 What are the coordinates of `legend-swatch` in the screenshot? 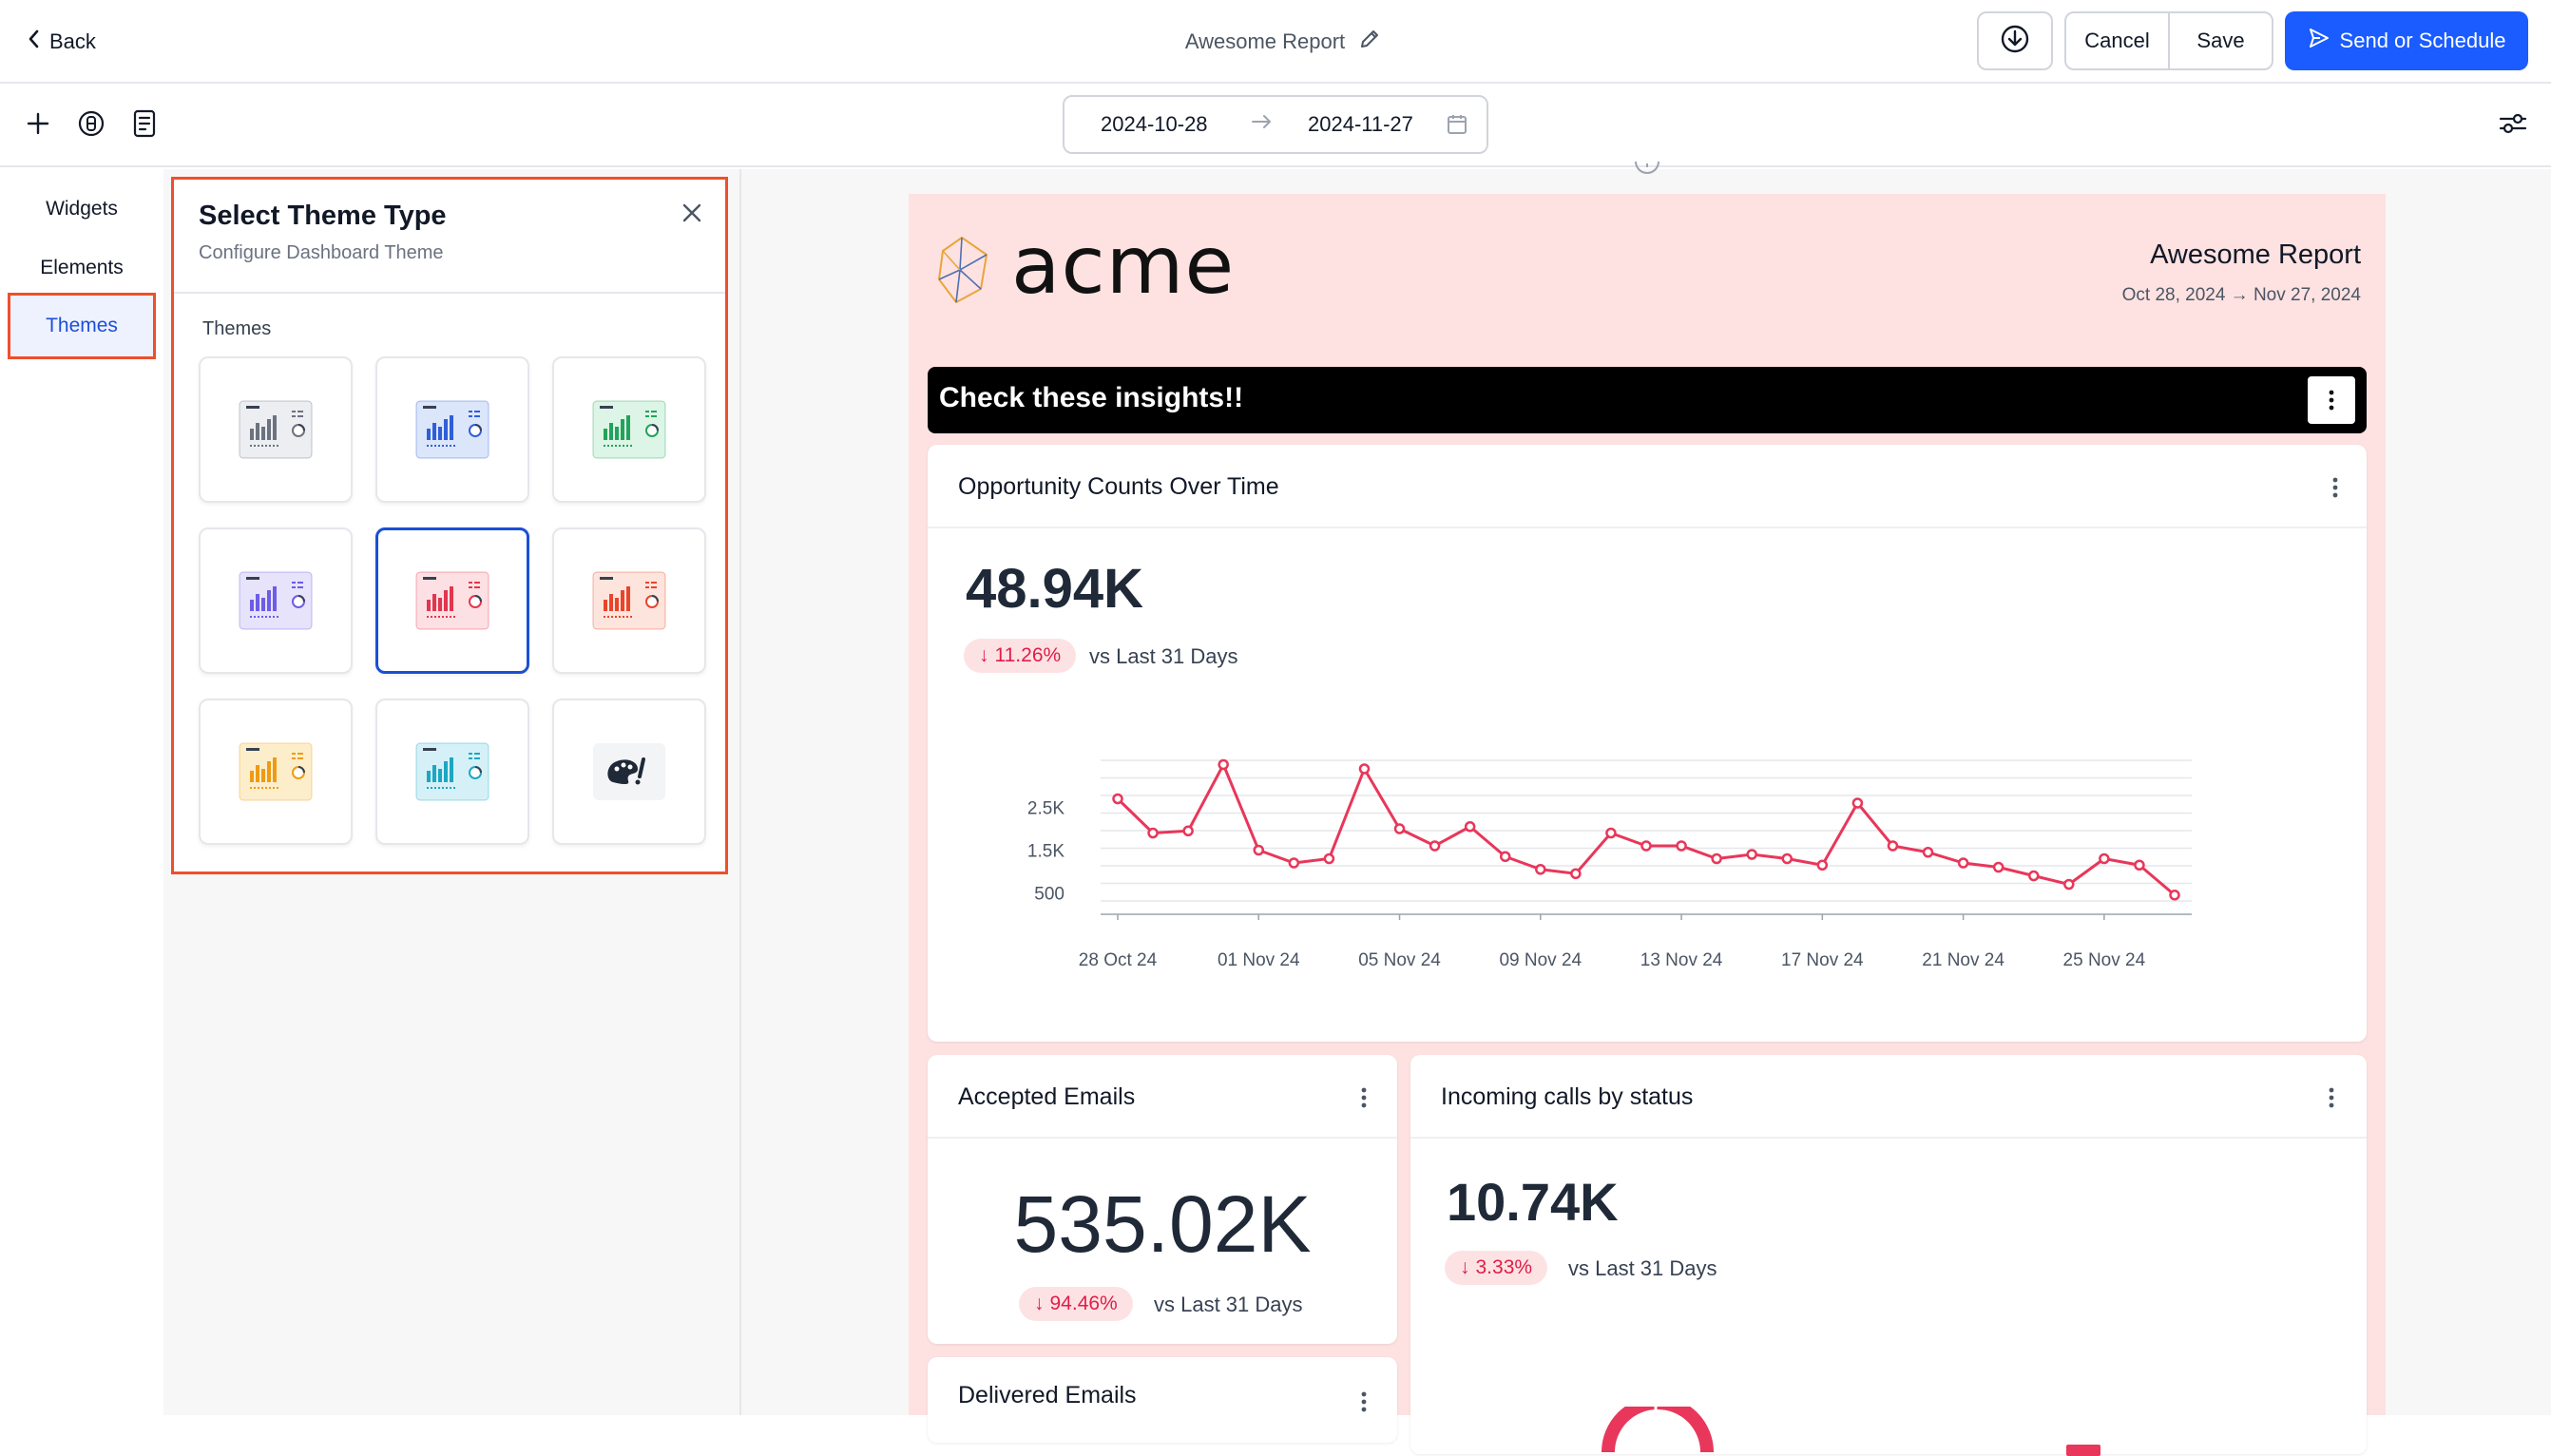 It's located at (2083, 1450).